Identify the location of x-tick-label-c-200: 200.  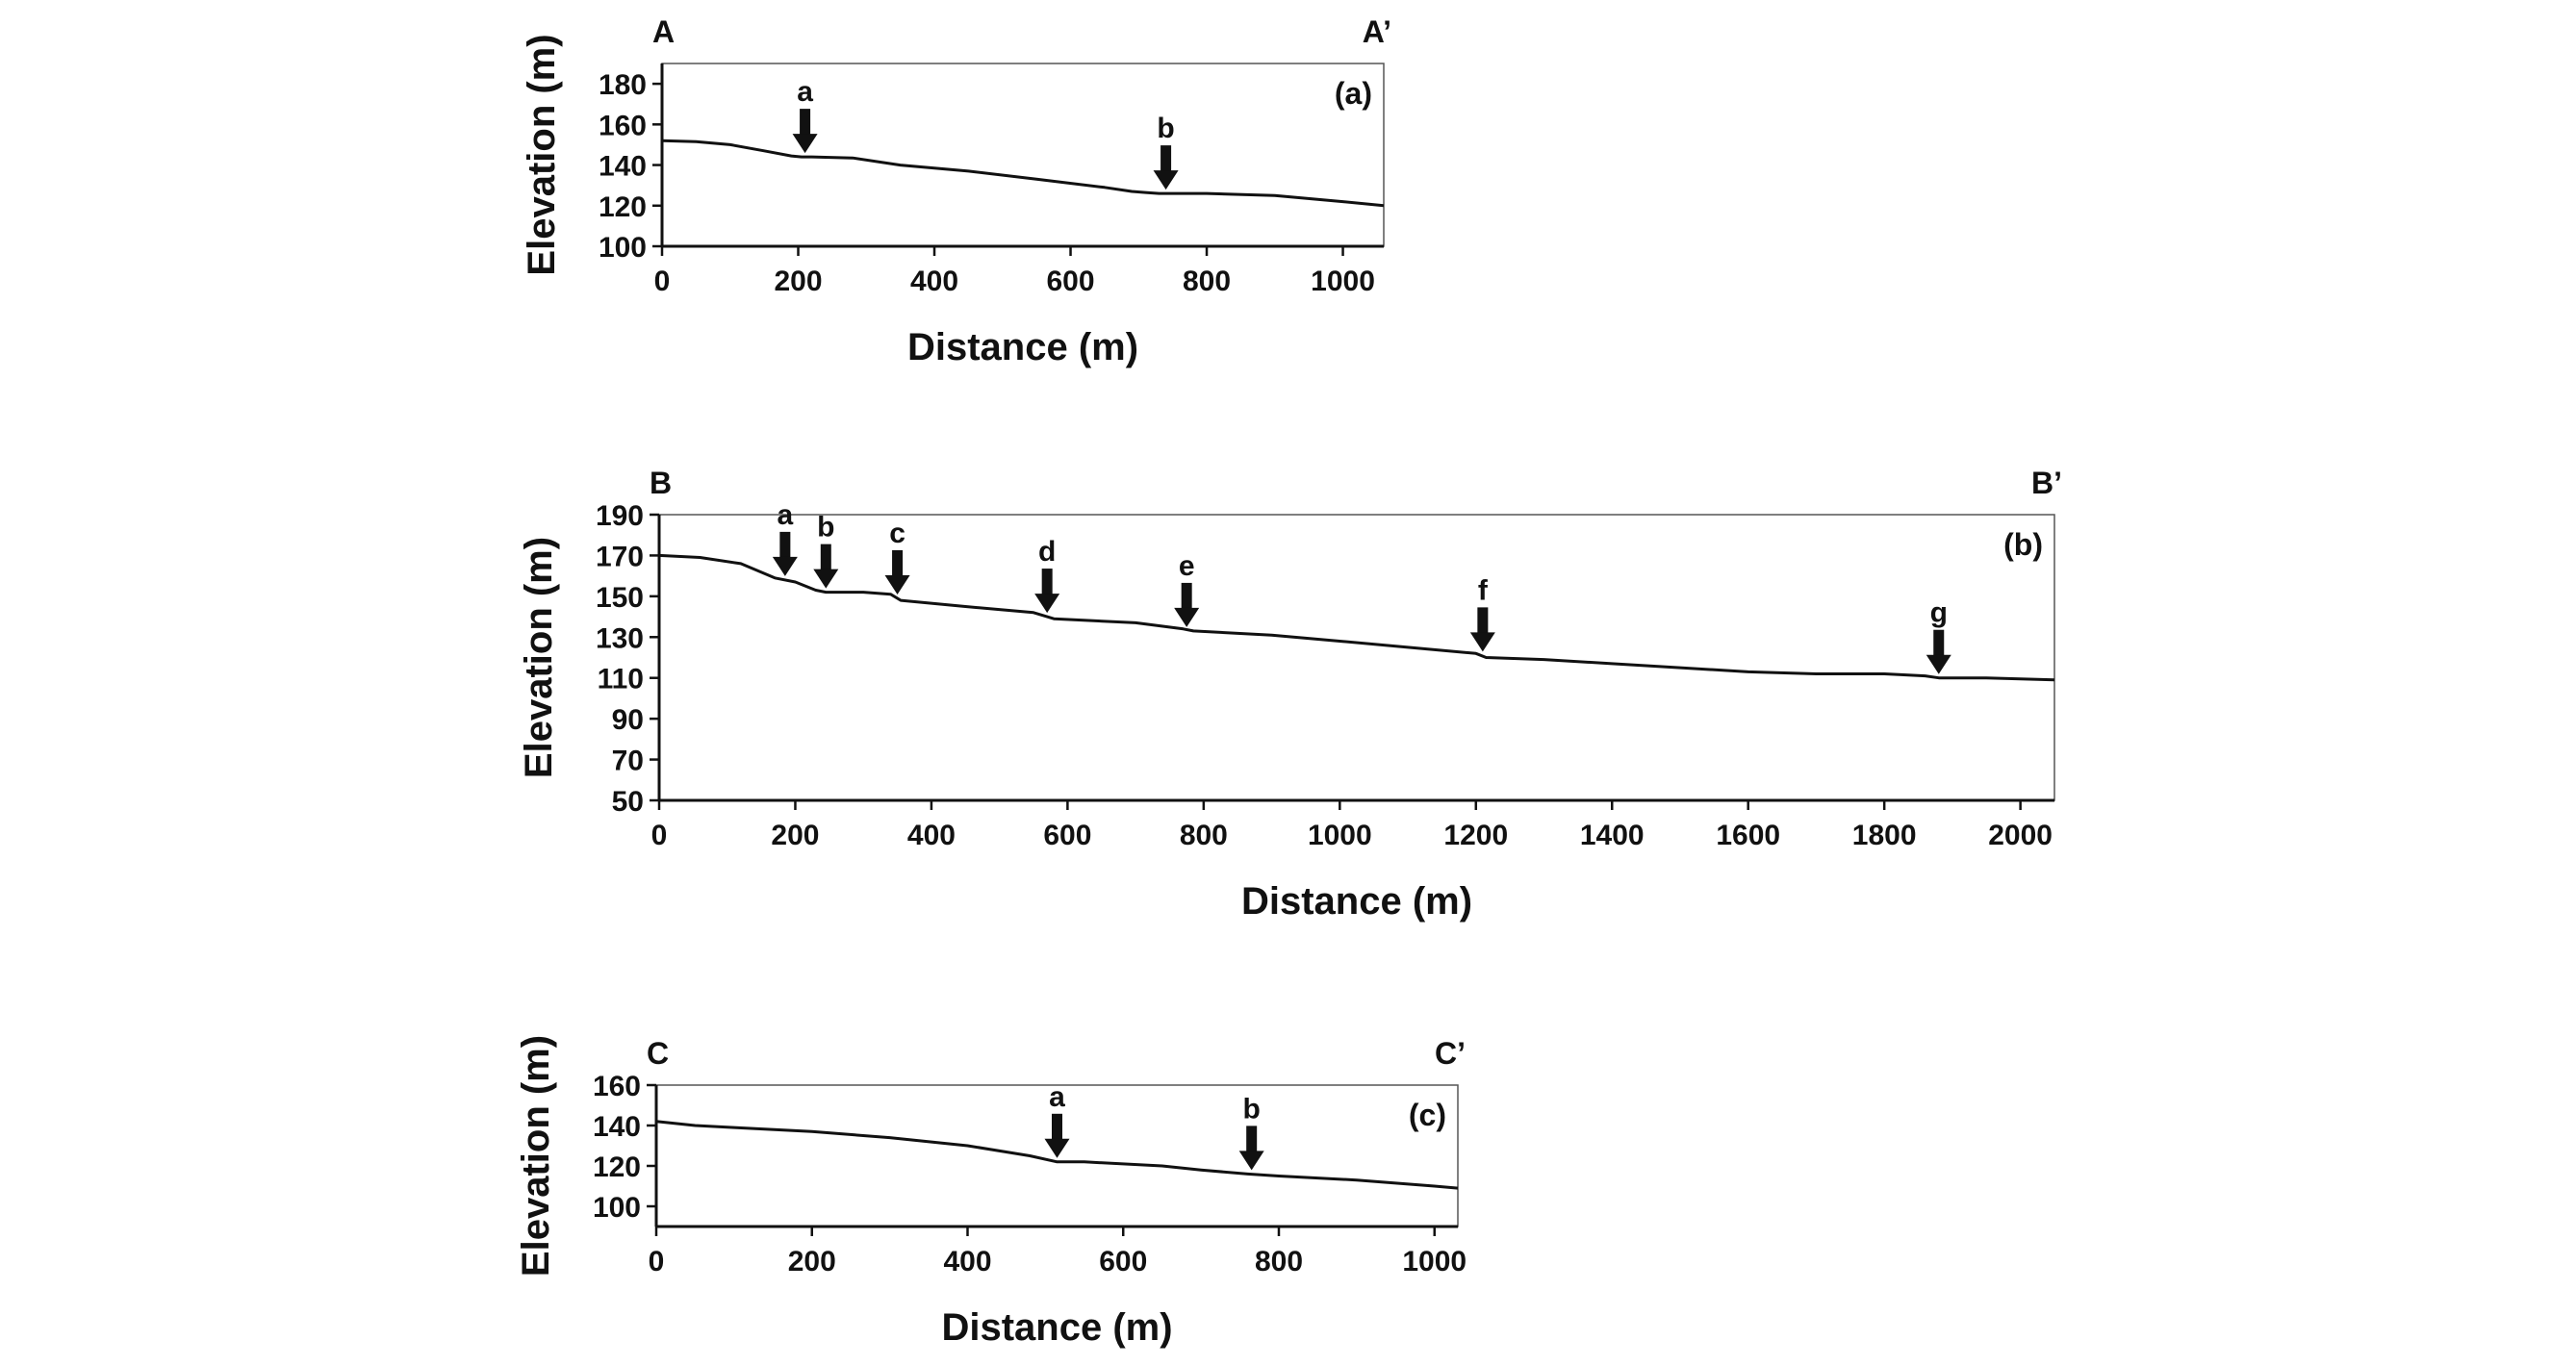
(812, 1261).